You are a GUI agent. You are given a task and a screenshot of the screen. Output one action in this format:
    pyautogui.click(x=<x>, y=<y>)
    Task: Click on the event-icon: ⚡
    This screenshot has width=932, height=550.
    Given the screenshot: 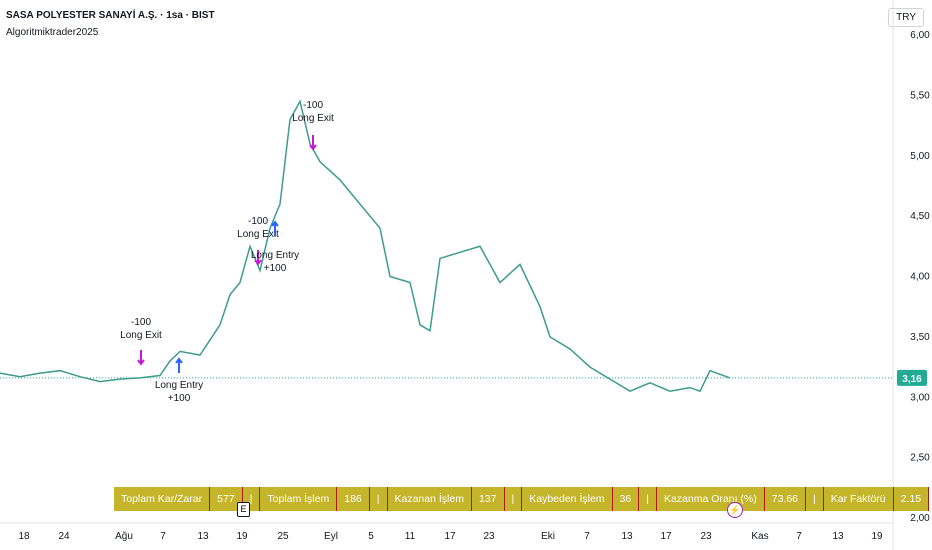 What is the action you would take?
    pyautogui.click(x=735, y=510)
    